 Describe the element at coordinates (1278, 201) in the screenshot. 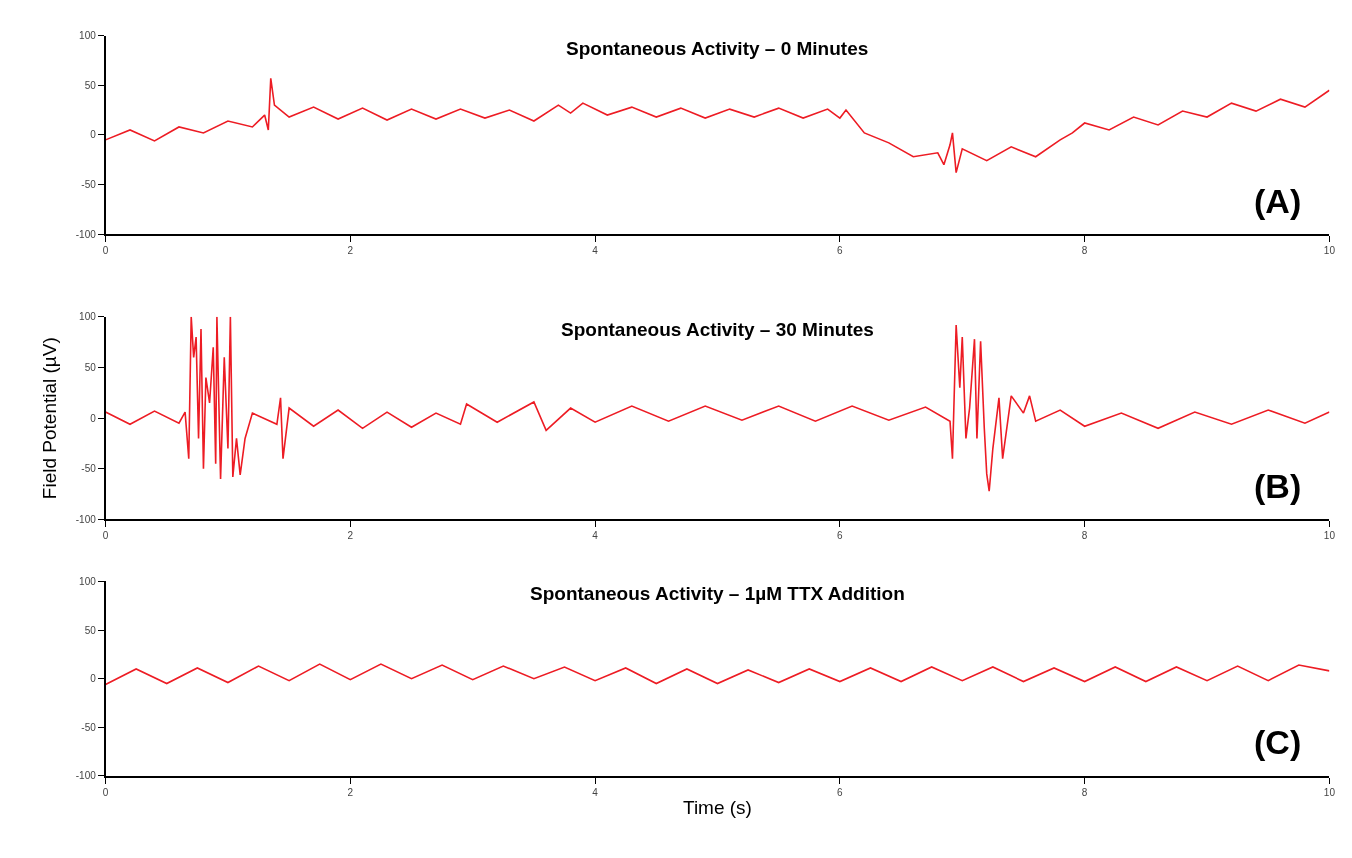

I see `annotation: (A)` at that location.